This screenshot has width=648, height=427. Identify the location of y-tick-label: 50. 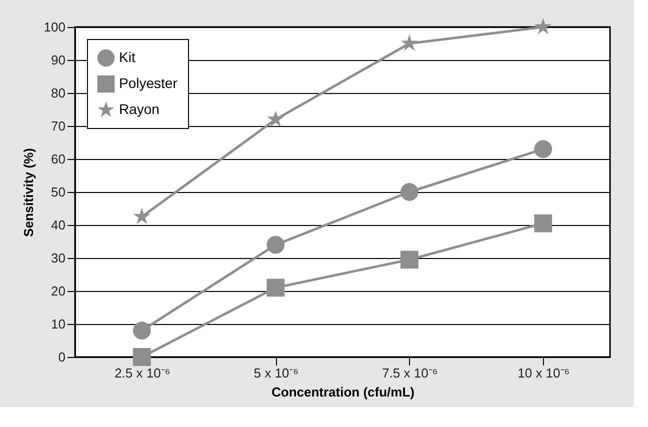
(58, 192).